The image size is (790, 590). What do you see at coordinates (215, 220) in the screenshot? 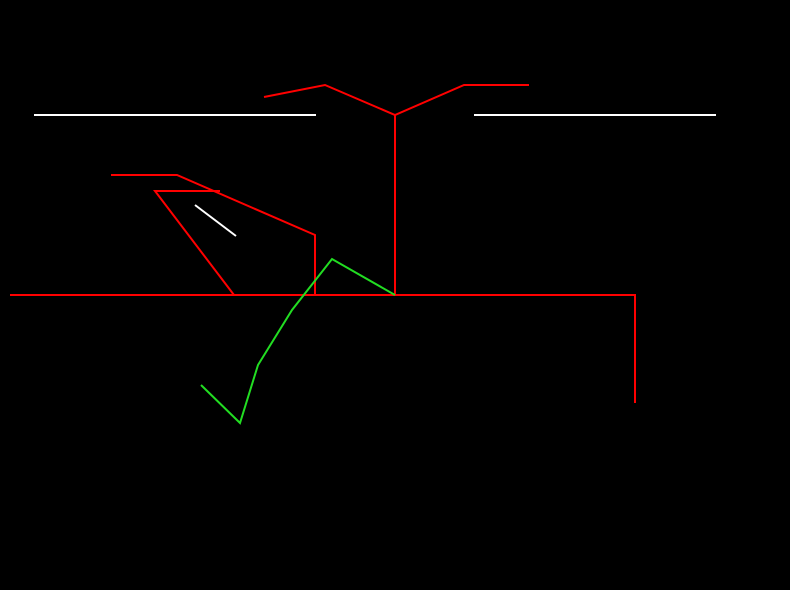
I see `white-line-short-diagonal` at bounding box center [215, 220].